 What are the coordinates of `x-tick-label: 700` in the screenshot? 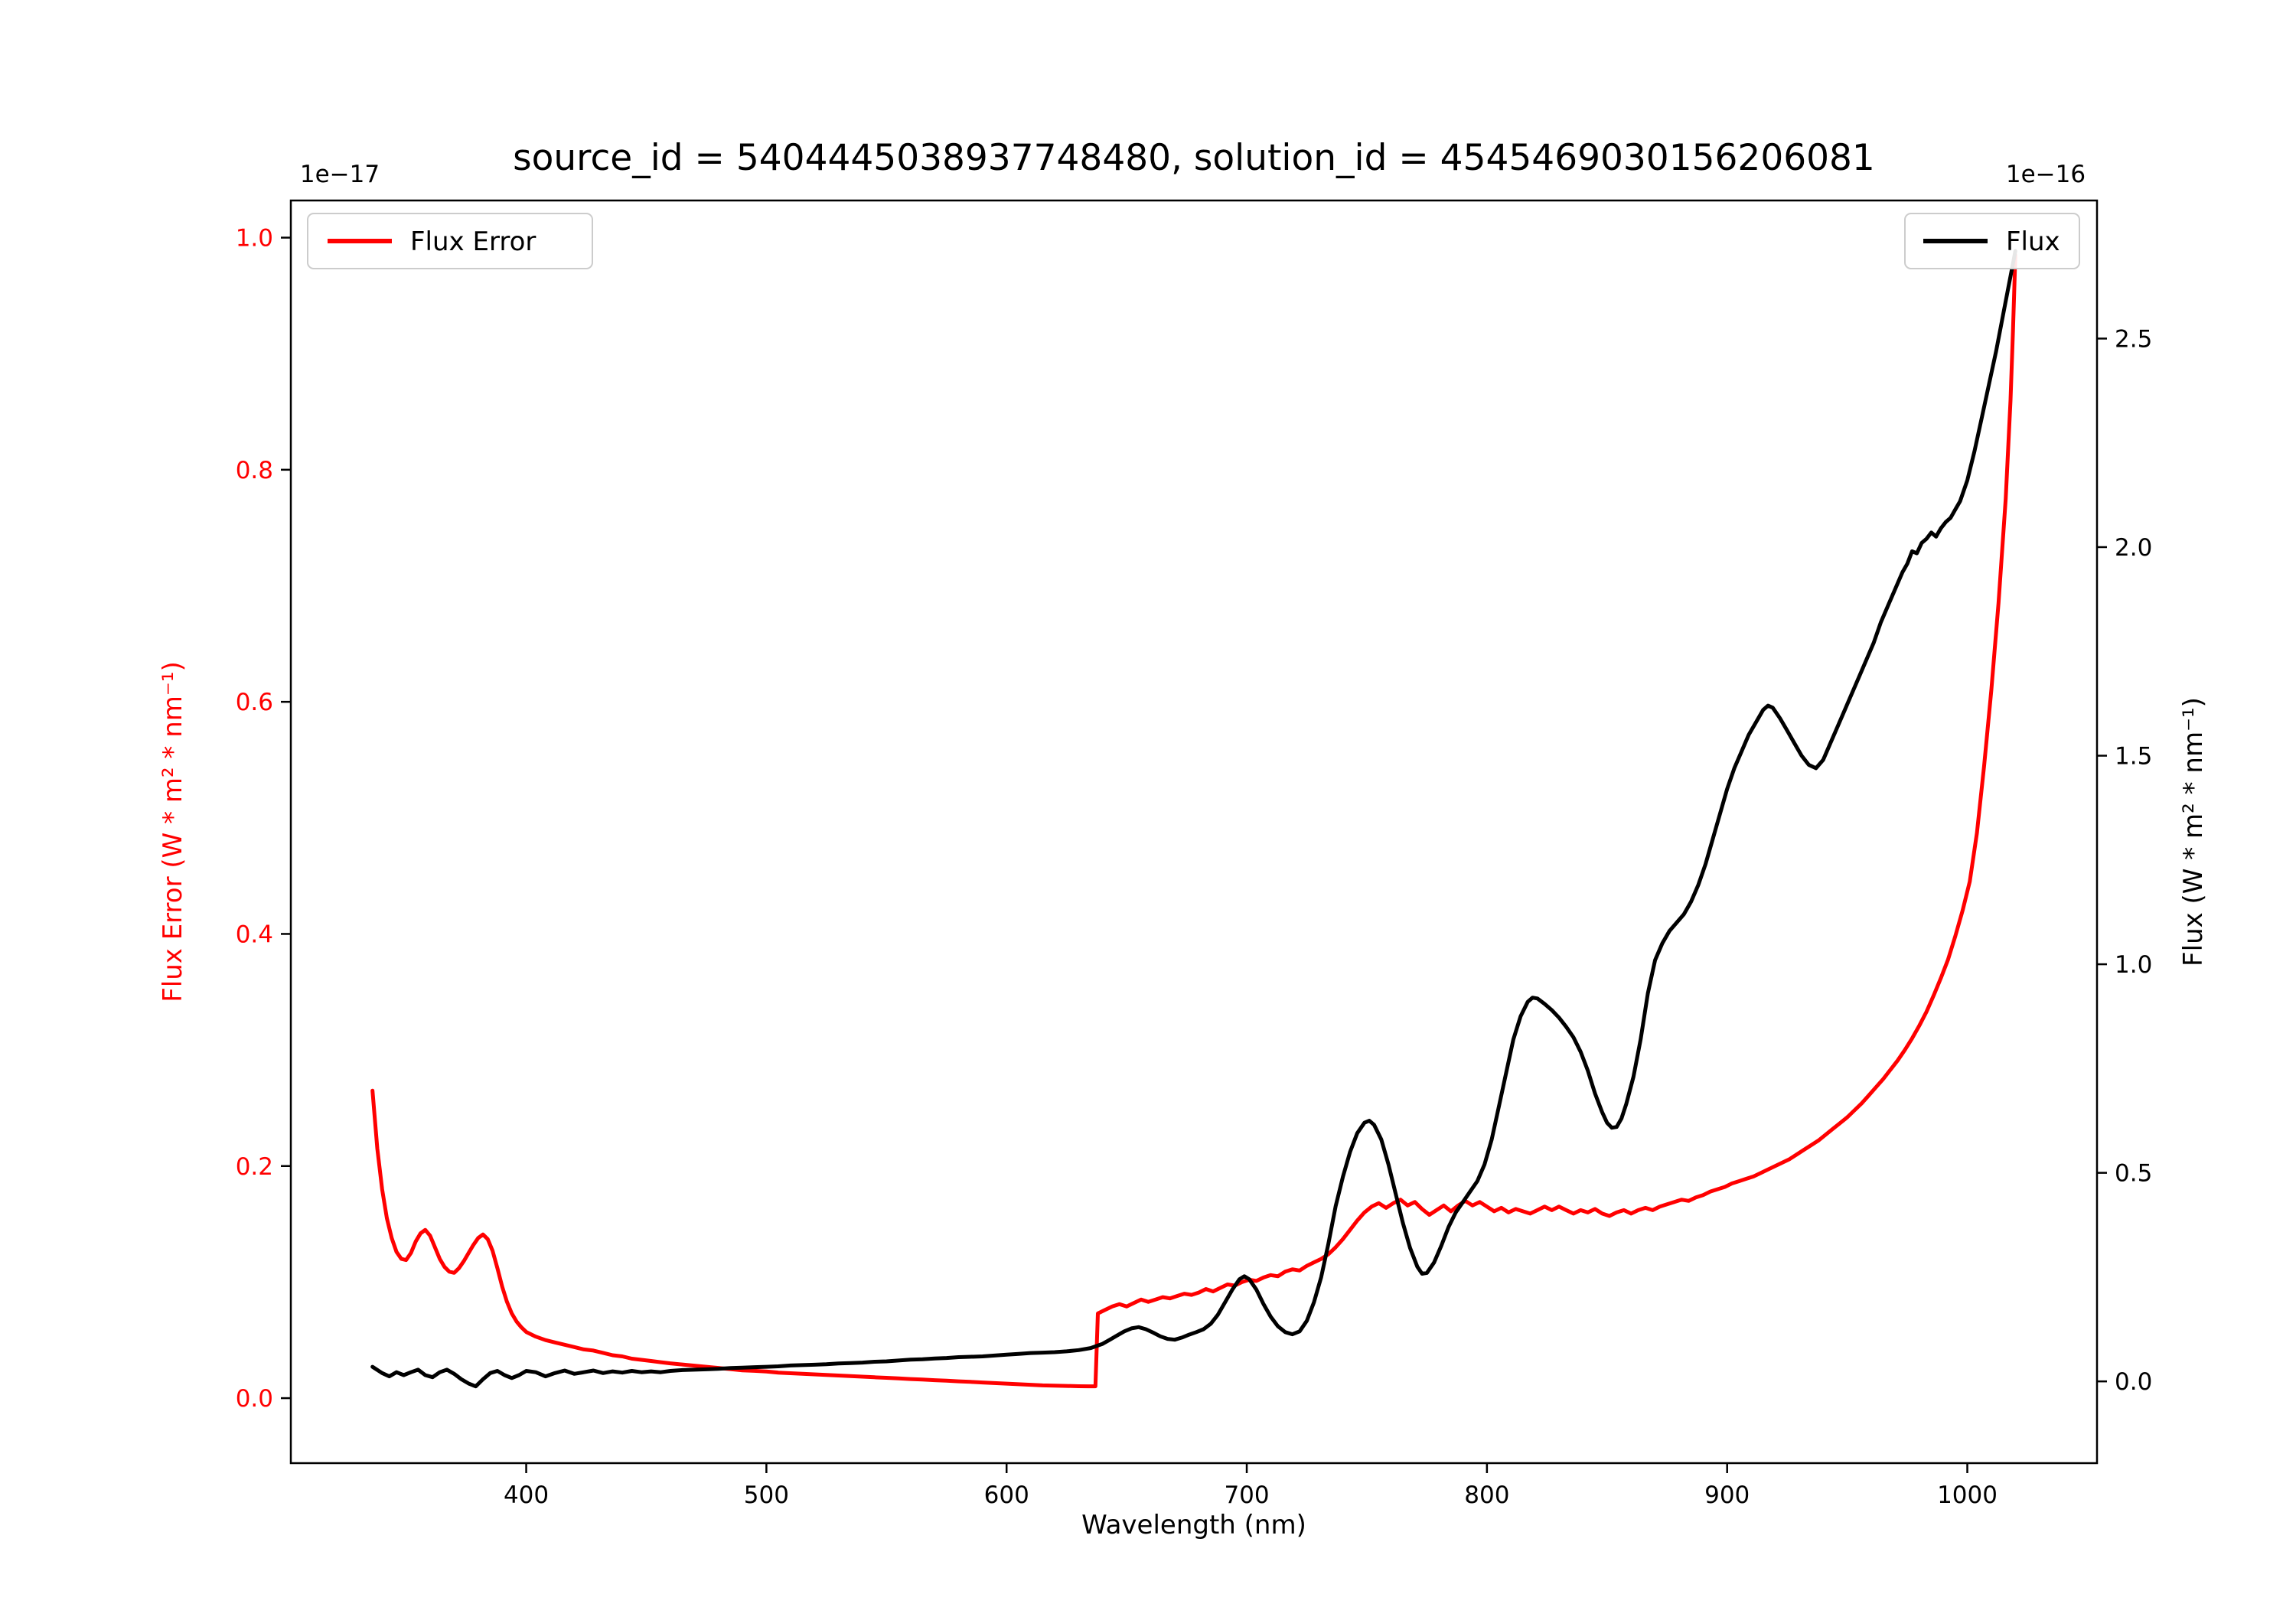 It's located at (1246, 1495).